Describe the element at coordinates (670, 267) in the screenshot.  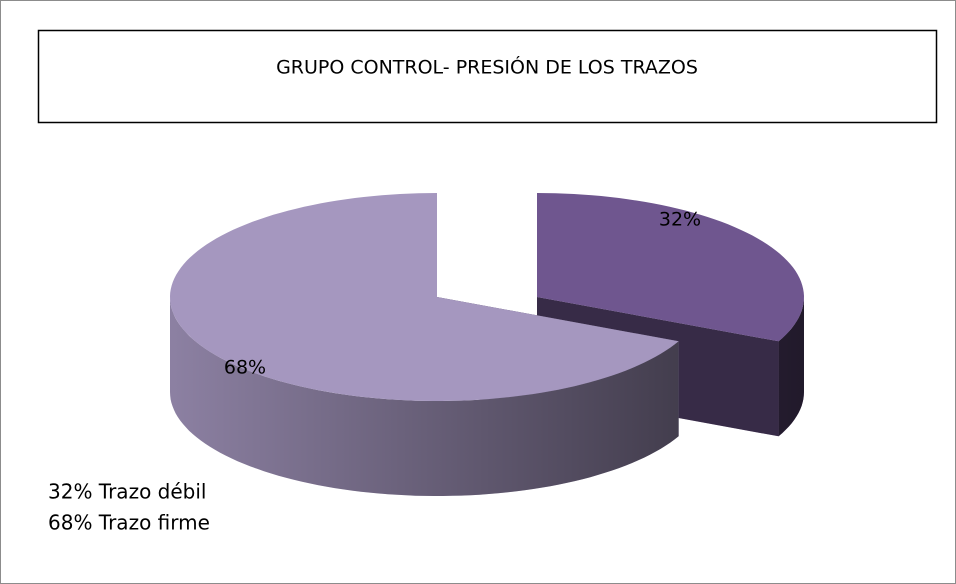
I see `pie-slice` at that location.